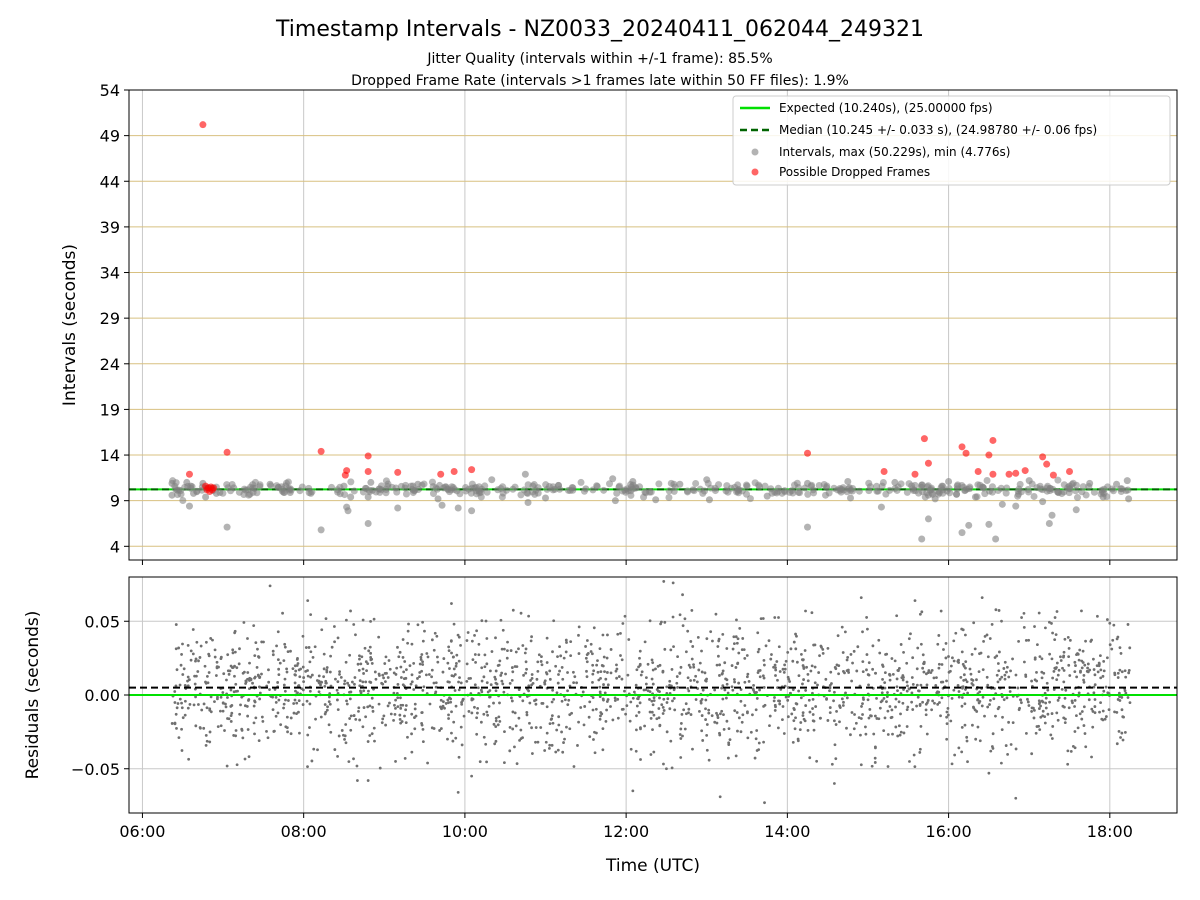 Image resolution: width=1200 pixels, height=900 pixels. I want to click on intervals-y-tick-label: 34, so click(110, 273).